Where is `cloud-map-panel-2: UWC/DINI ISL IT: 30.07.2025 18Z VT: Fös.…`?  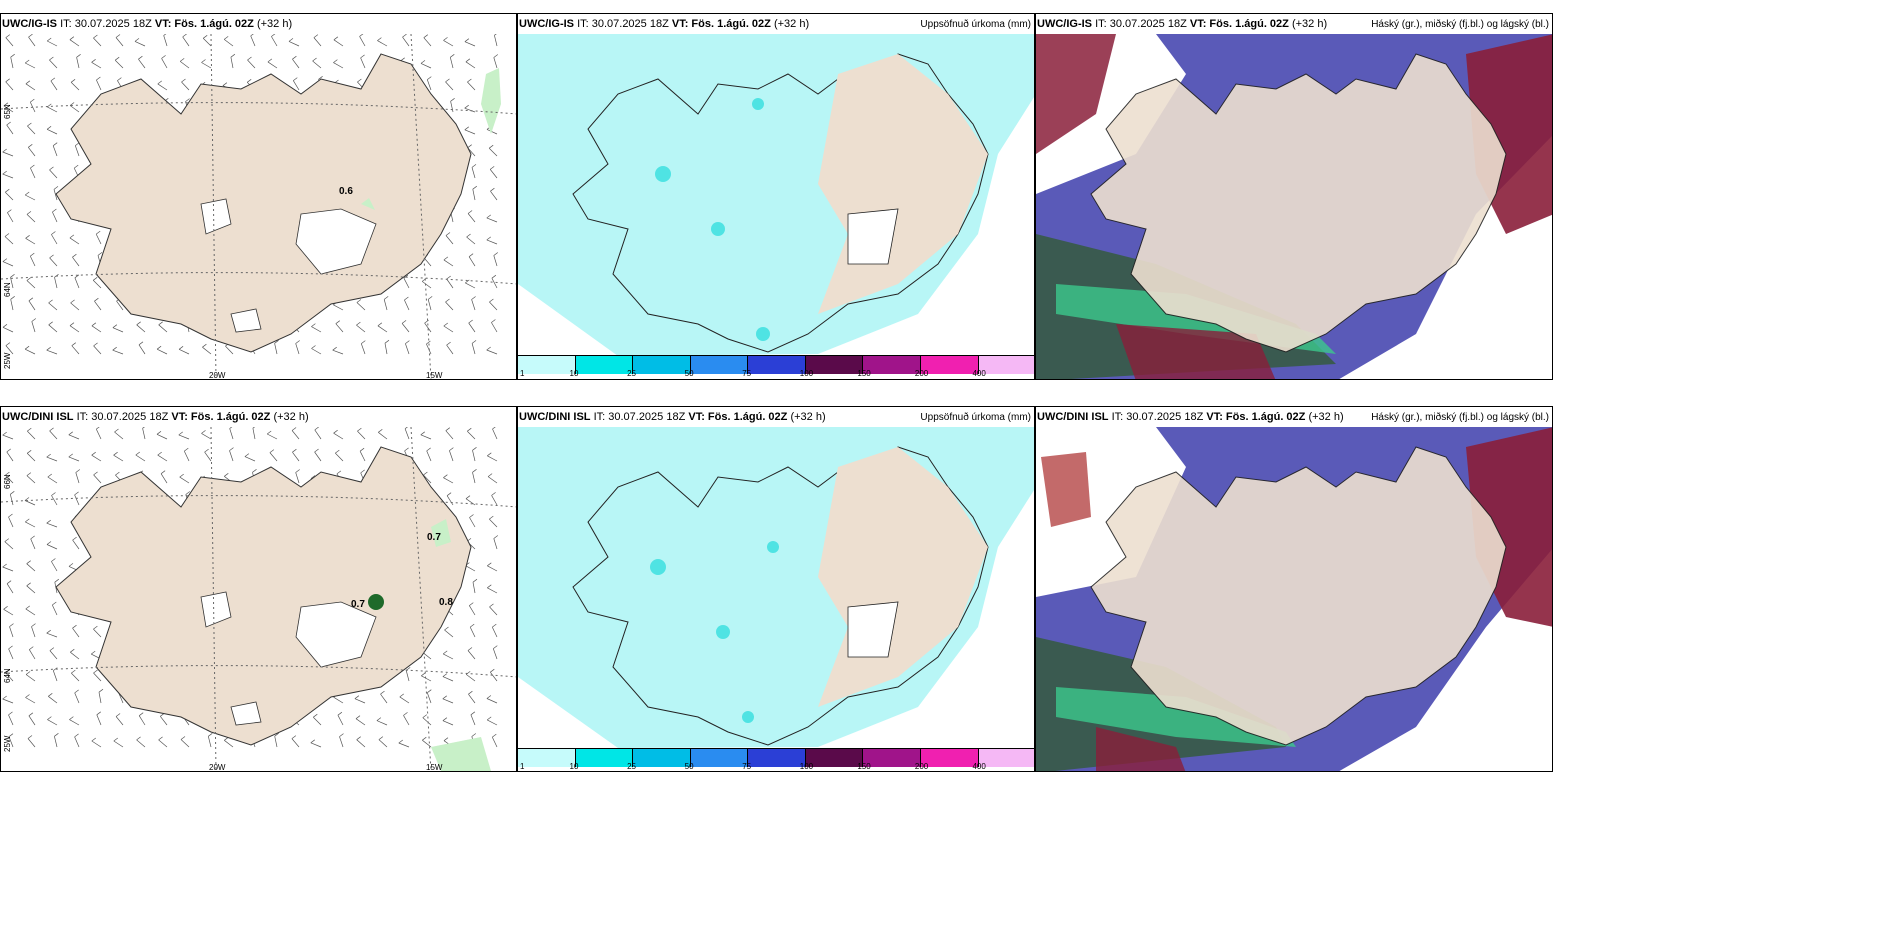
cloud-map-panel-2: UWC/DINI ISL IT: 30.07.2025 18Z VT: Fös.… is located at coordinates (1294, 589).